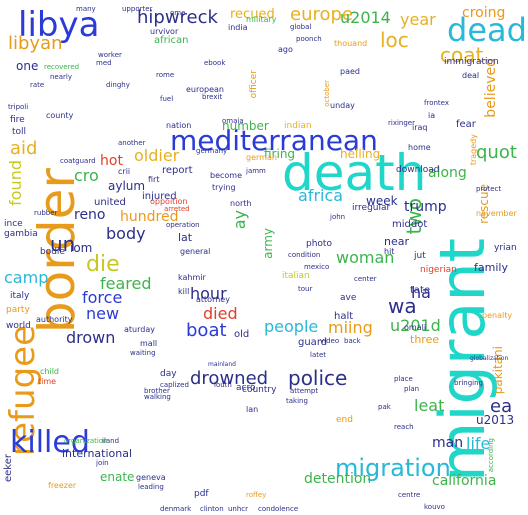 The width and height of the screenshot is (528, 515). What do you see at coordinates (327, 93) in the screenshot?
I see `word-october: october` at bounding box center [327, 93].